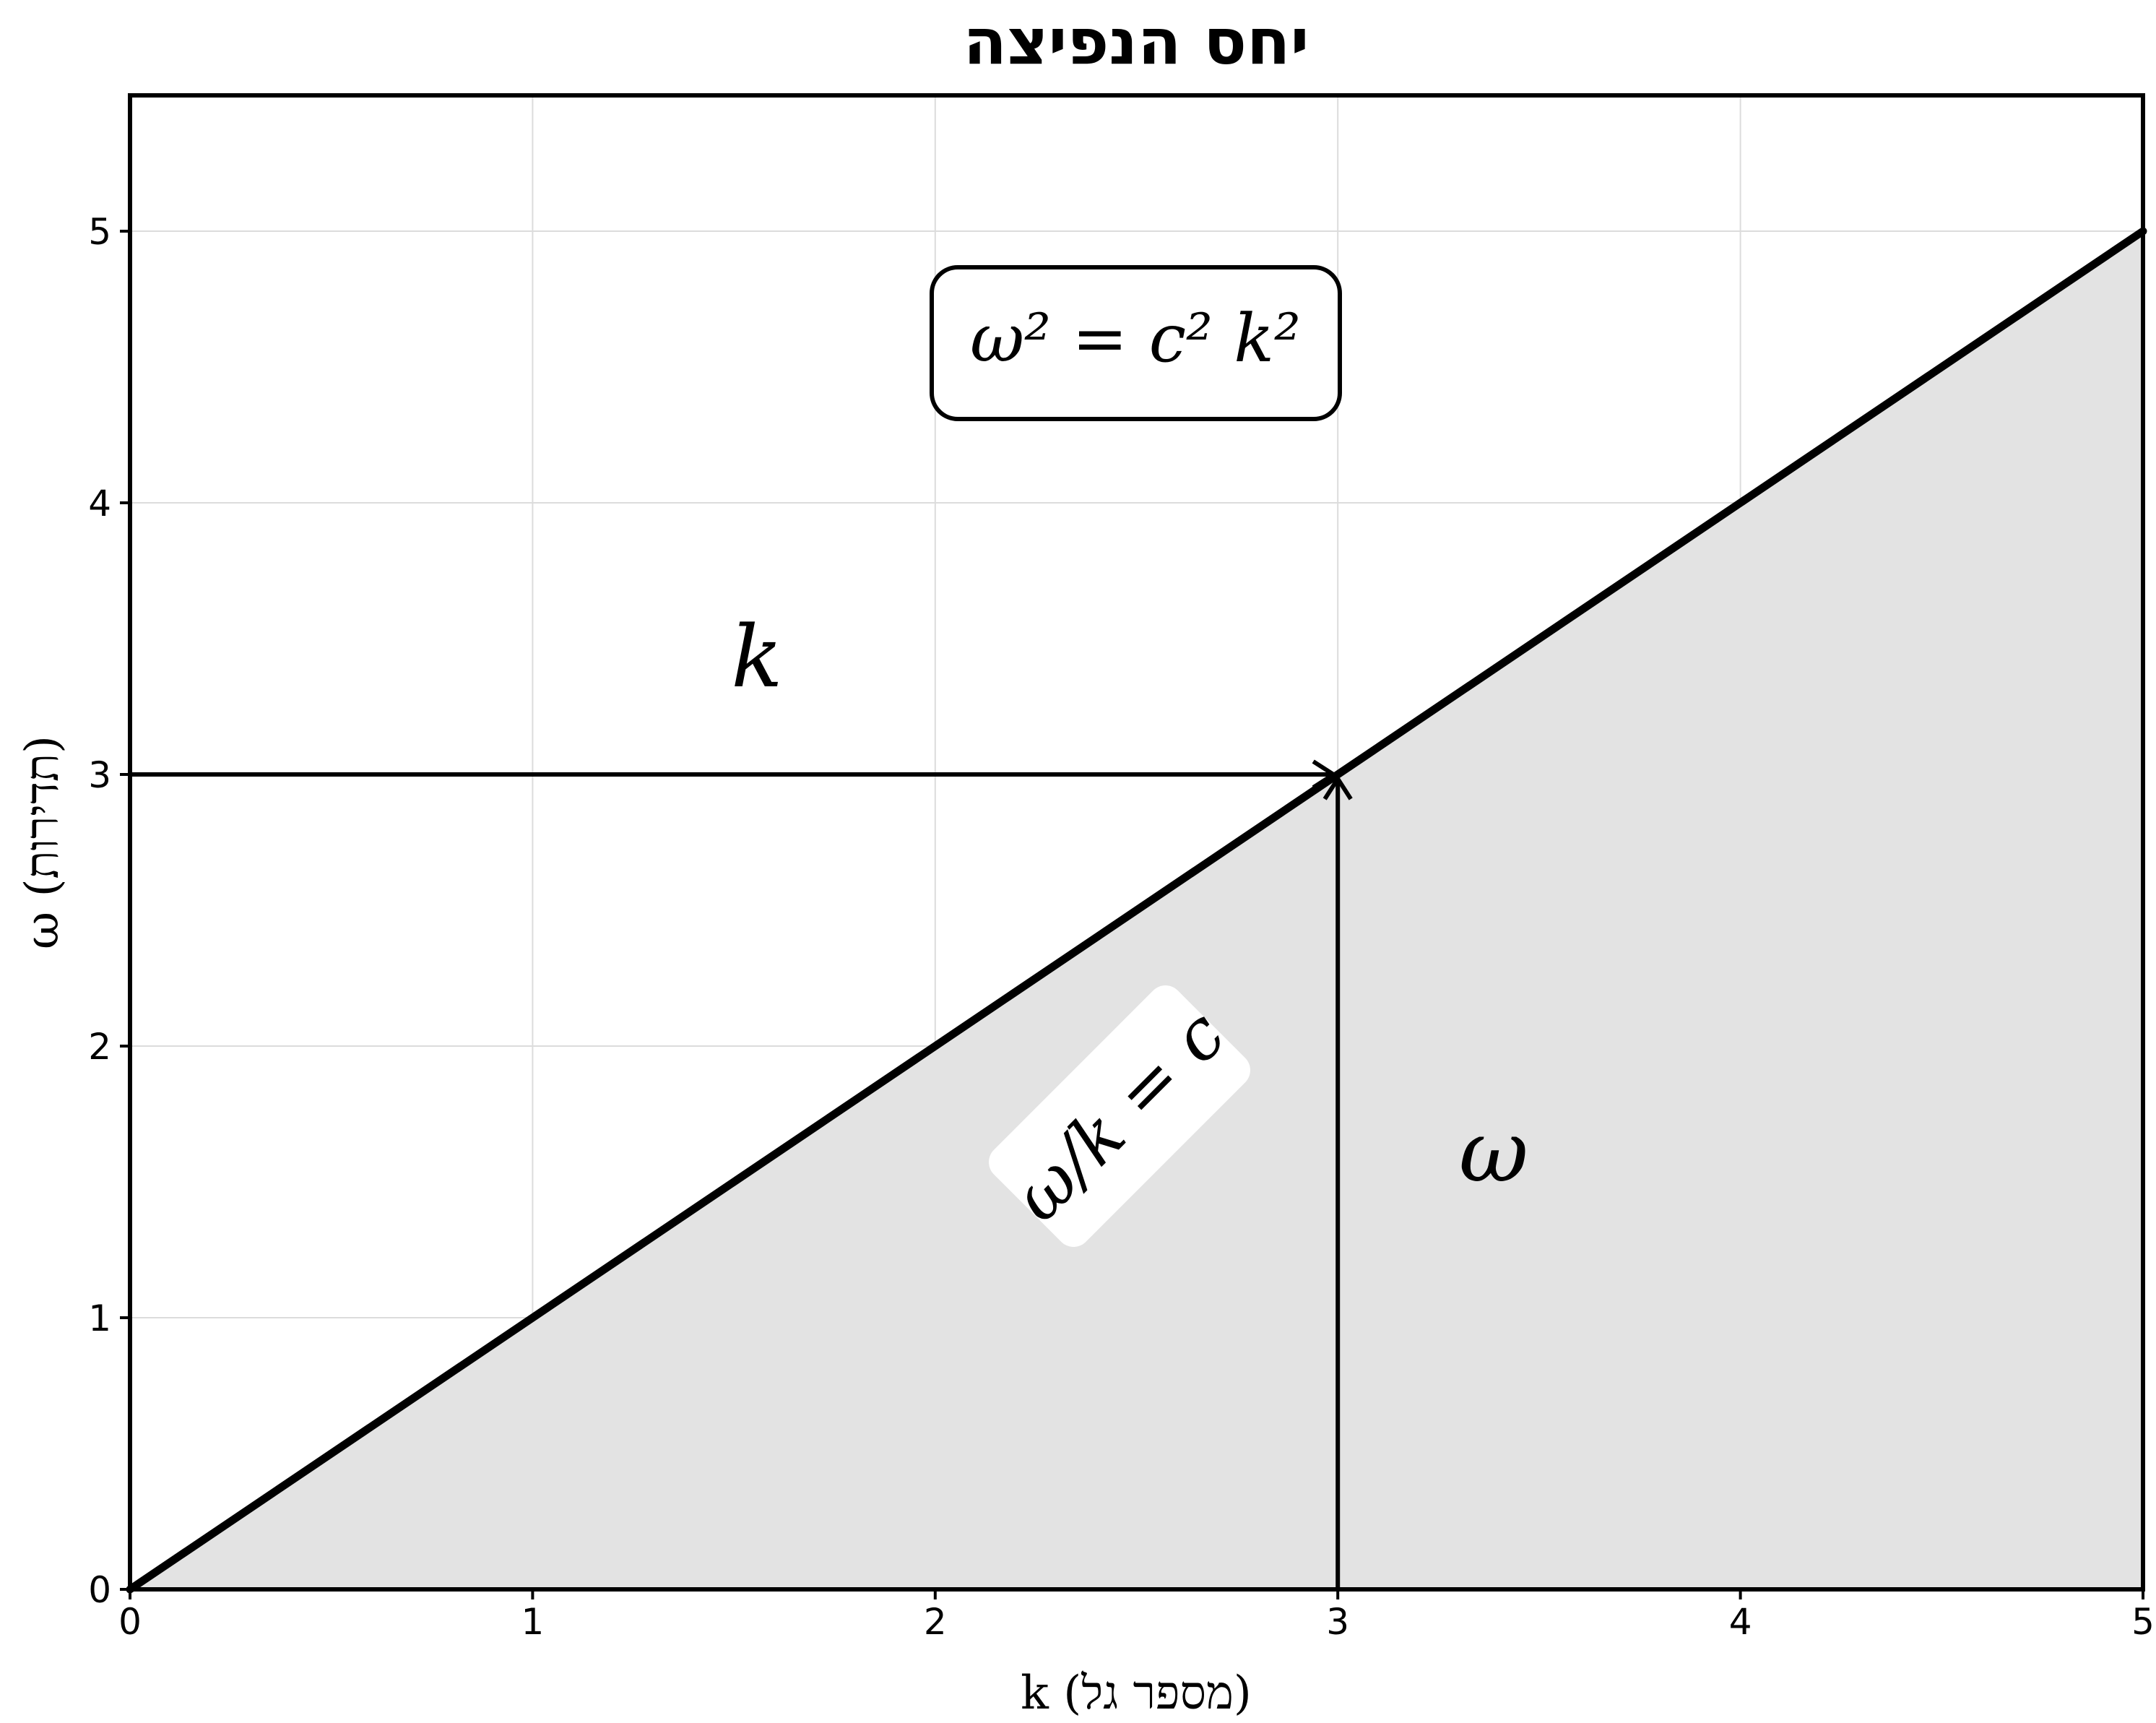 The width and height of the screenshot is (2156, 1723). Describe the element at coordinates (935, 1622) in the screenshot. I see `x-tick-label-2: 2` at that location.